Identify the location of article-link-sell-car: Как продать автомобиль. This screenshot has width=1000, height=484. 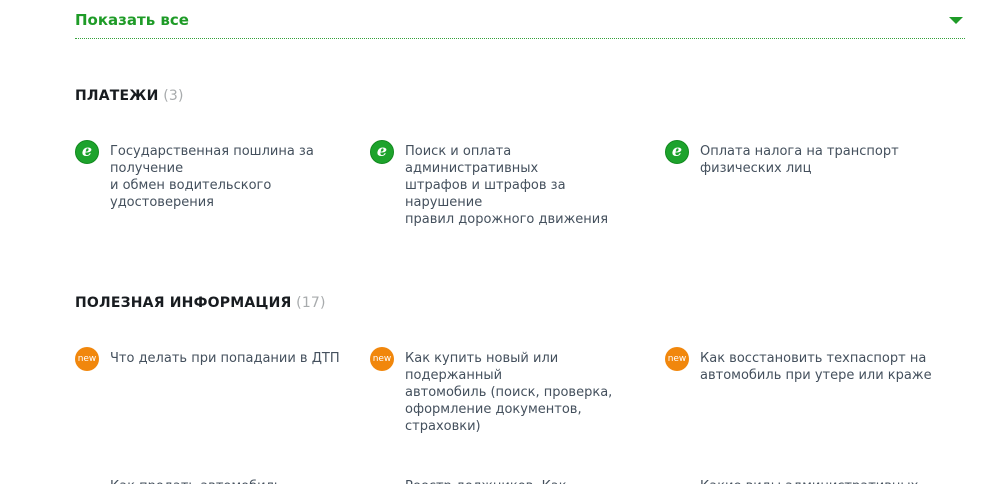
(222, 479).